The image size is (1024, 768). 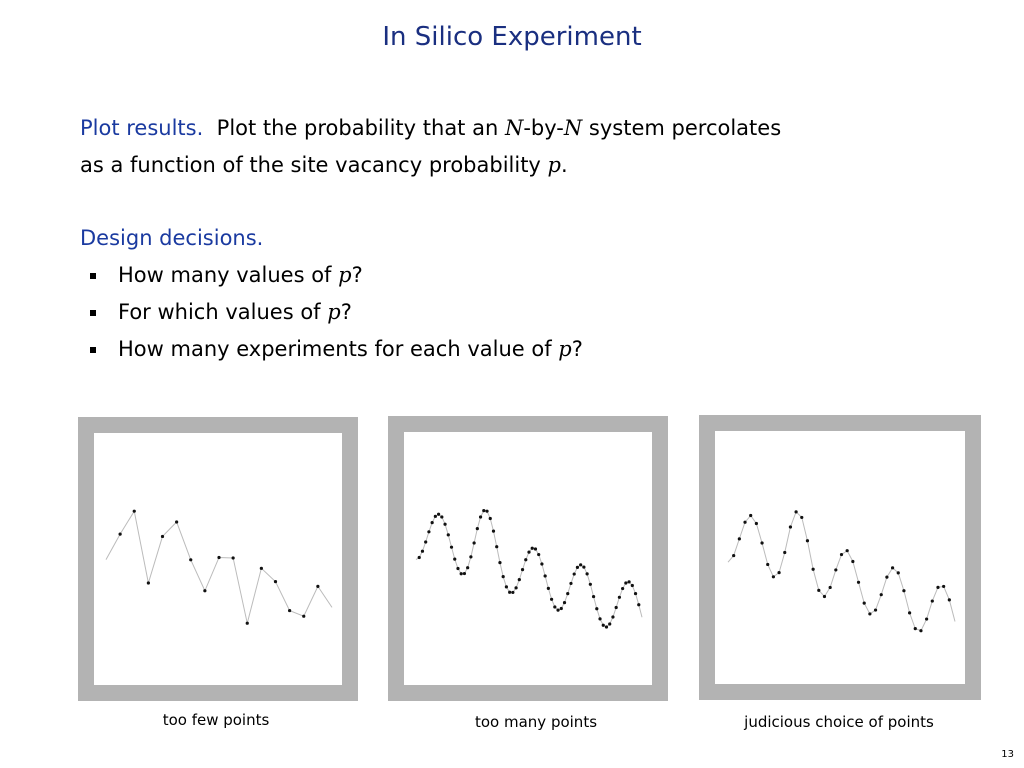 What do you see at coordinates (528, 558) in the screenshot?
I see `panel-inner` at bounding box center [528, 558].